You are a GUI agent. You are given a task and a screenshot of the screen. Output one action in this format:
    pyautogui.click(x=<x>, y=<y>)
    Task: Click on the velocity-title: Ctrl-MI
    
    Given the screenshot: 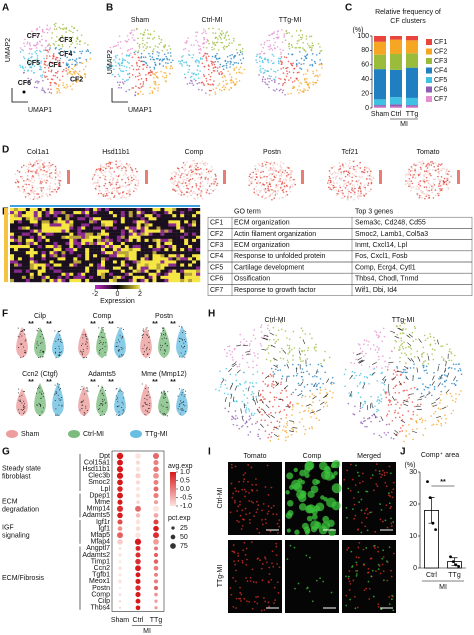 What is the action you would take?
    pyautogui.click(x=275, y=320)
    